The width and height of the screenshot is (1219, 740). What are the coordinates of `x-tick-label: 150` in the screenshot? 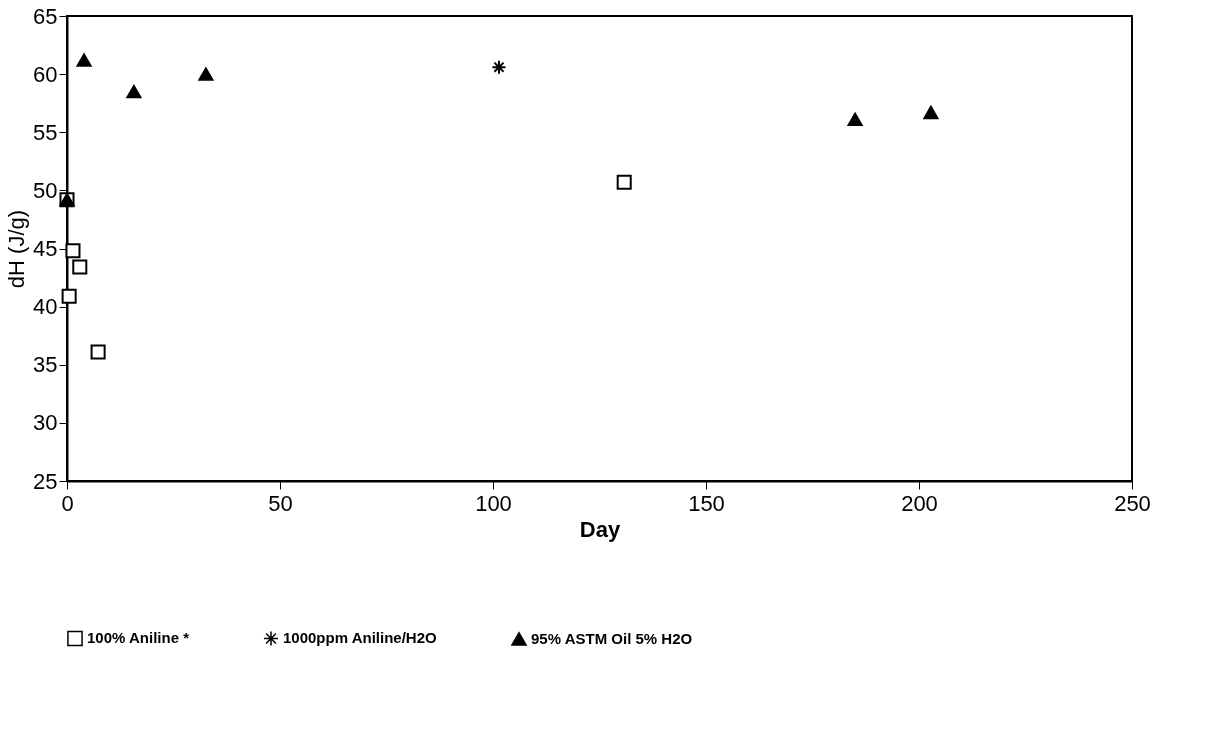 It's located at (706, 503).